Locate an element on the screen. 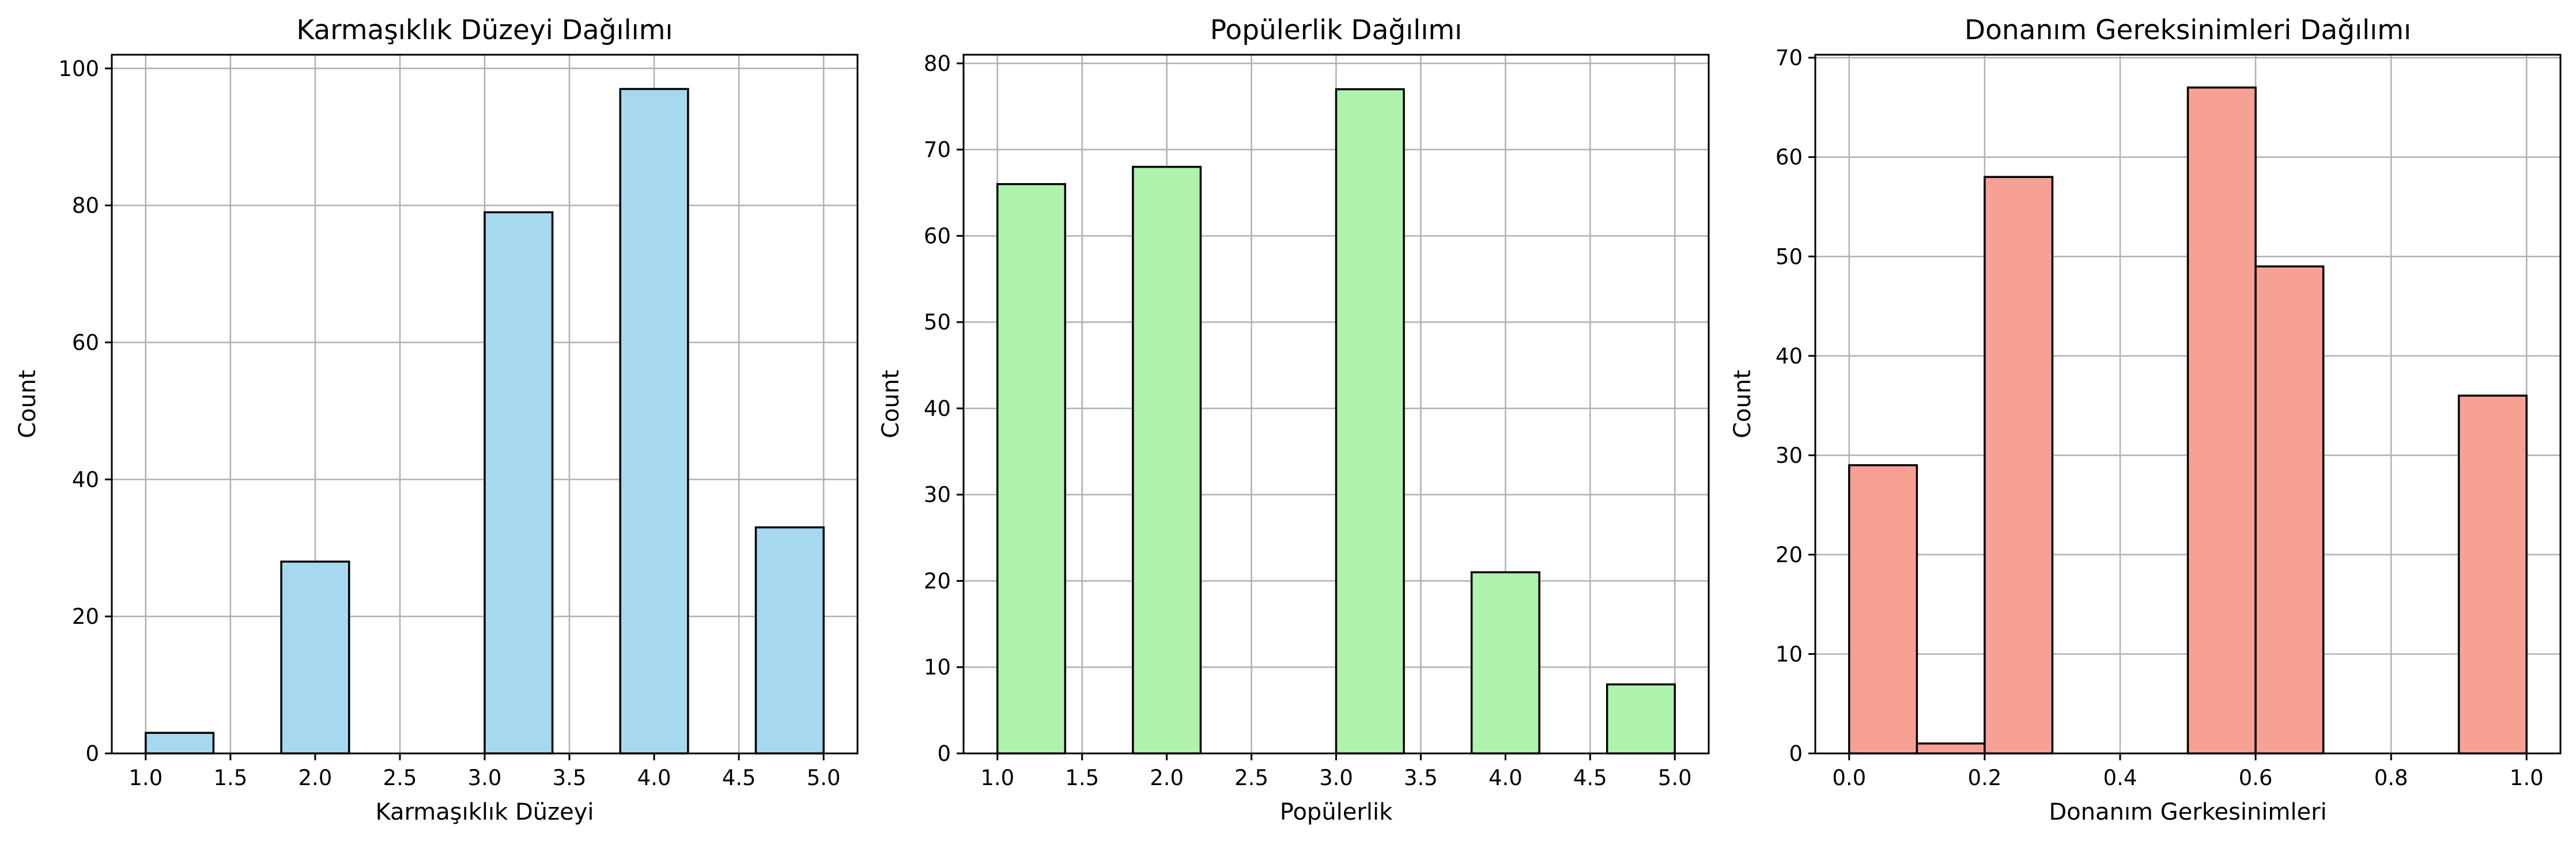 Image resolution: width=2576 pixels, height=845 pixels. x-axis-label: Donanım Gerkesinimleri is located at coordinates (2187, 812).